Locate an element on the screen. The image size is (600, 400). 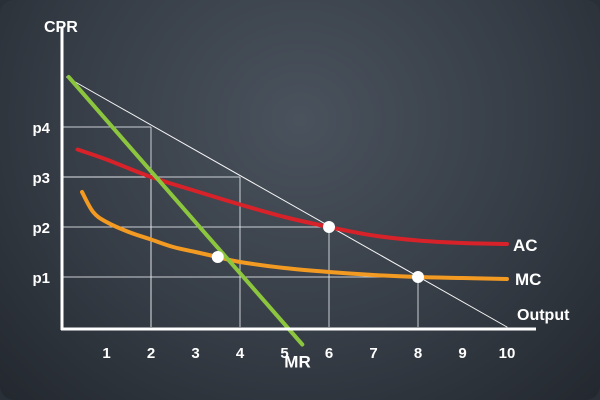
y-tick-label-p3: p3 is located at coordinates (41, 178).